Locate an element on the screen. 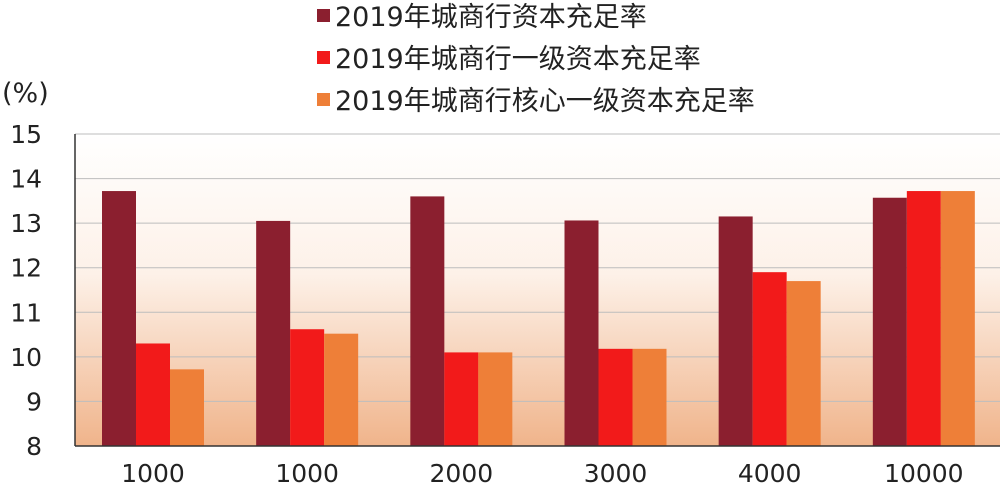 This screenshot has width=1000, height=489. y-tick-label: 8 is located at coordinates (34, 446).